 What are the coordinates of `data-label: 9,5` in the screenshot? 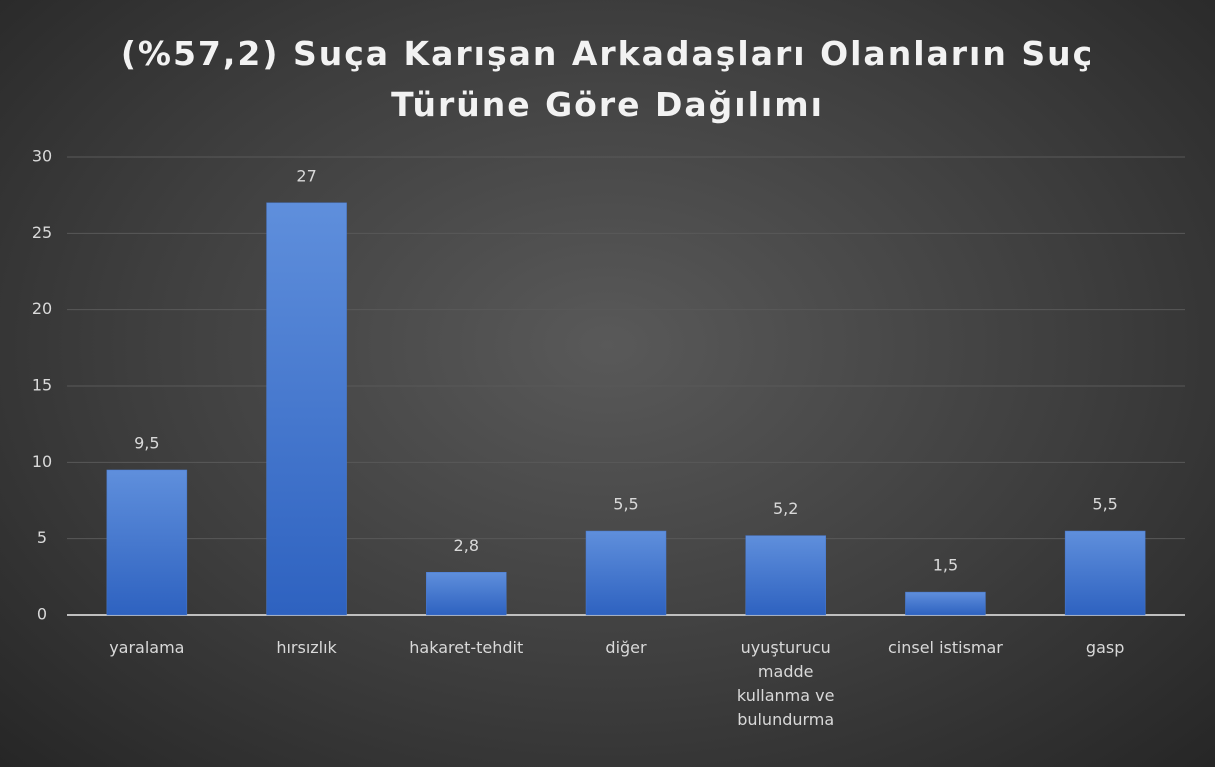 It's located at (146, 442).